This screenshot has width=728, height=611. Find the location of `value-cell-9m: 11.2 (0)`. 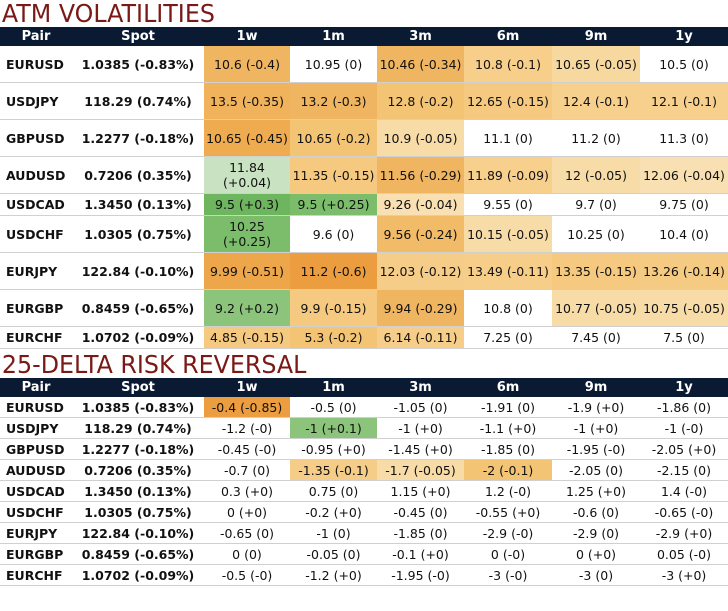

value-cell-9m: 11.2 (0) is located at coordinates (596, 138).